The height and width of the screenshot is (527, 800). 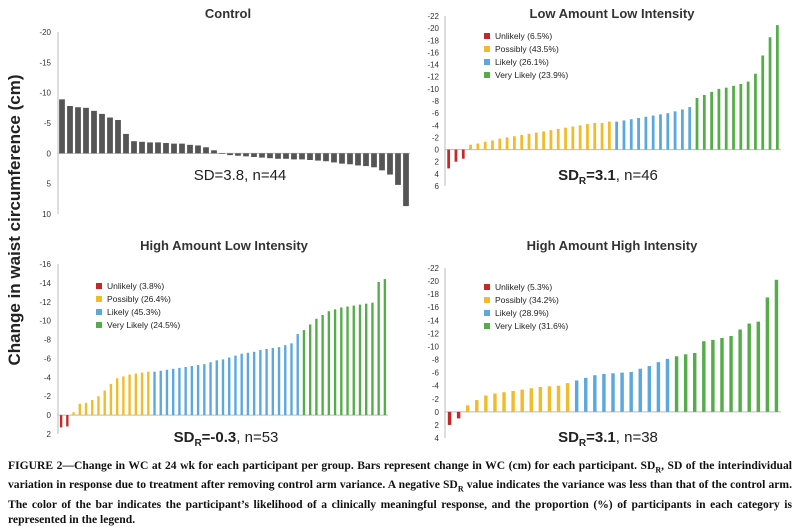 What do you see at coordinates (527, 49) in the screenshot?
I see `legend-label: Possibly (43.5%)` at bounding box center [527, 49].